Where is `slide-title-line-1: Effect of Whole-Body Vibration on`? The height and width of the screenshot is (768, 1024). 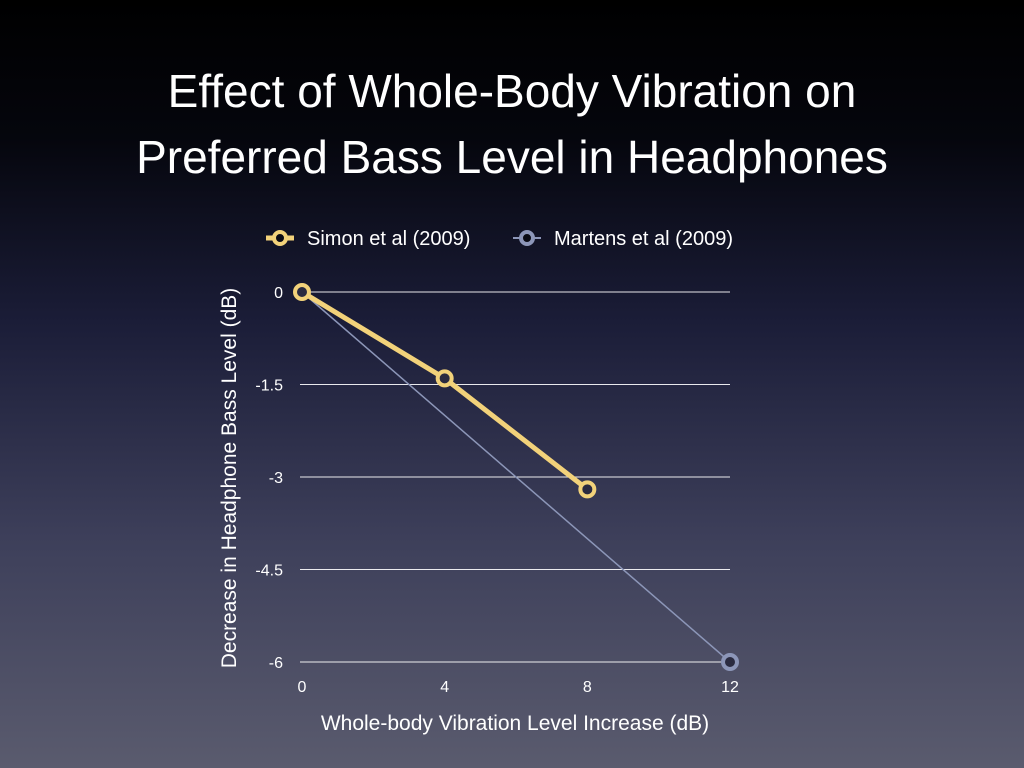 slide-title-line-1: Effect of Whole-Body Vibration on is located at coordinates (512, 91).